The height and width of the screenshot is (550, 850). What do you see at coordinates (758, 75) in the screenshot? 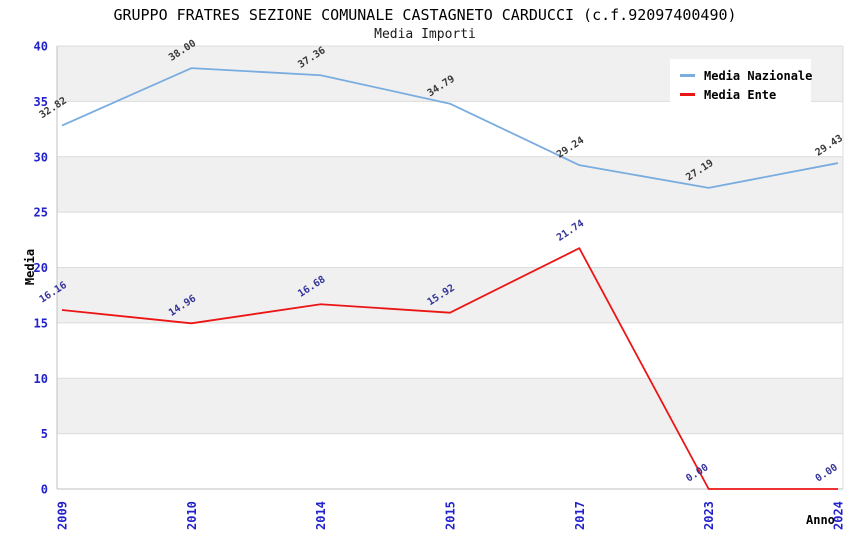
I see `legend-label-media-nazionale: Media Nazionale` at bounding box center [758, 75].